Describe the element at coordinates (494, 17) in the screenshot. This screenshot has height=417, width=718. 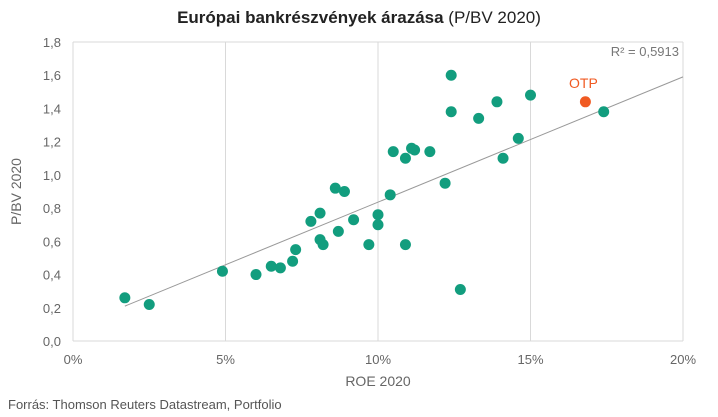
I see `chart-title-paren: (P/BV 2020)` at that location.